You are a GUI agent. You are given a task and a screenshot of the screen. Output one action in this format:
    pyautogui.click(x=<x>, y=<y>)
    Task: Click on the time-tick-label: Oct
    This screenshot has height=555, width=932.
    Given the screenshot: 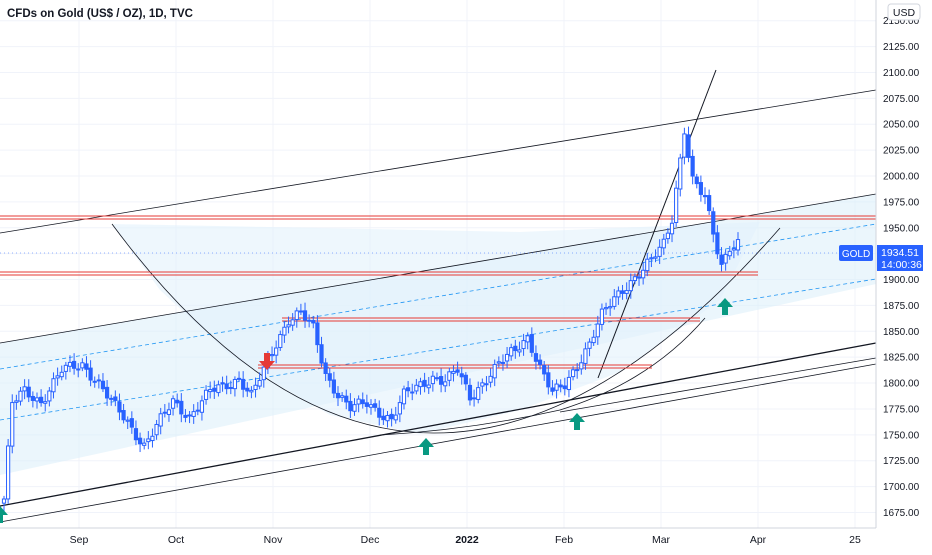 What is the action you would take?
    pyautogui.click(x=176, y=540)
    